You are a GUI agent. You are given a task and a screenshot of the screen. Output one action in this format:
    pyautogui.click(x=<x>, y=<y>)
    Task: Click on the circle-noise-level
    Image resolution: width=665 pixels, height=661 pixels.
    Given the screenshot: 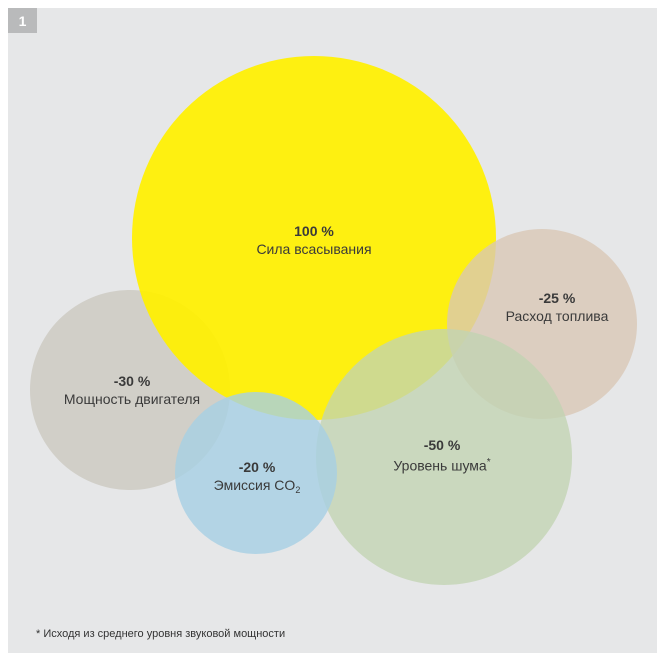 What is the action you would take?
    pyautogui.click(x=444, y=457)
    